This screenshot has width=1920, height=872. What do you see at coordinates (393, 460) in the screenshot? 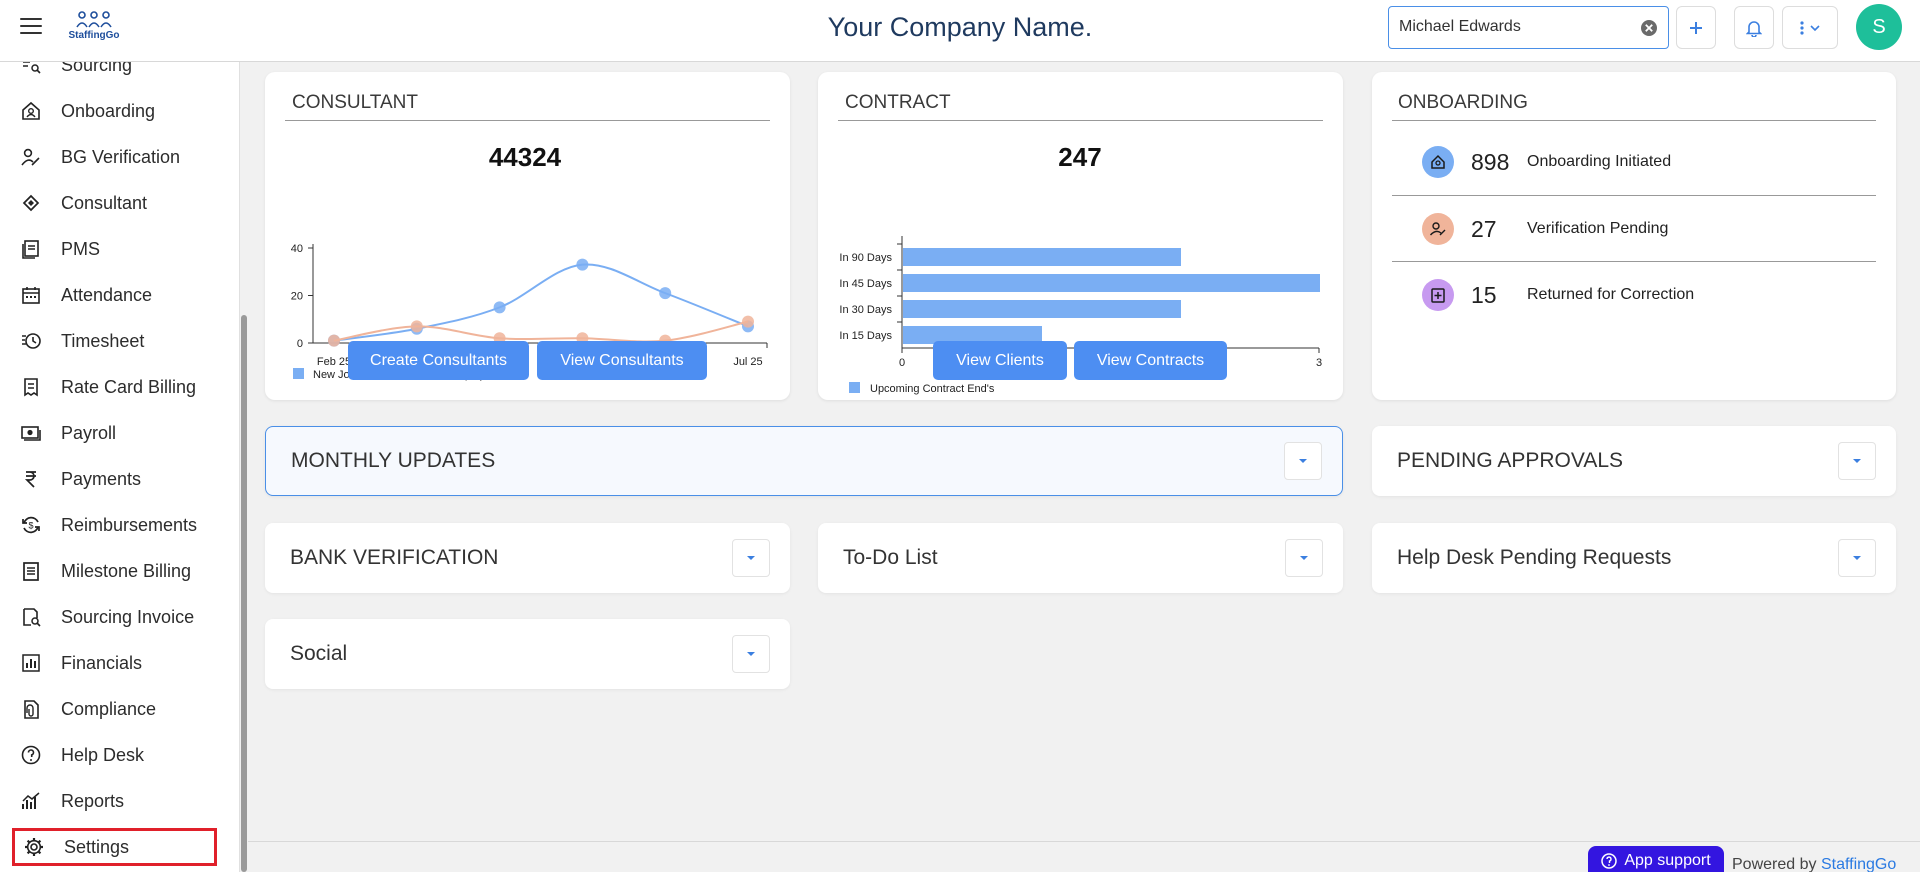
I see `monthly-updates-title: MONTHLY UPDATES` at bounding box center [393, 460].